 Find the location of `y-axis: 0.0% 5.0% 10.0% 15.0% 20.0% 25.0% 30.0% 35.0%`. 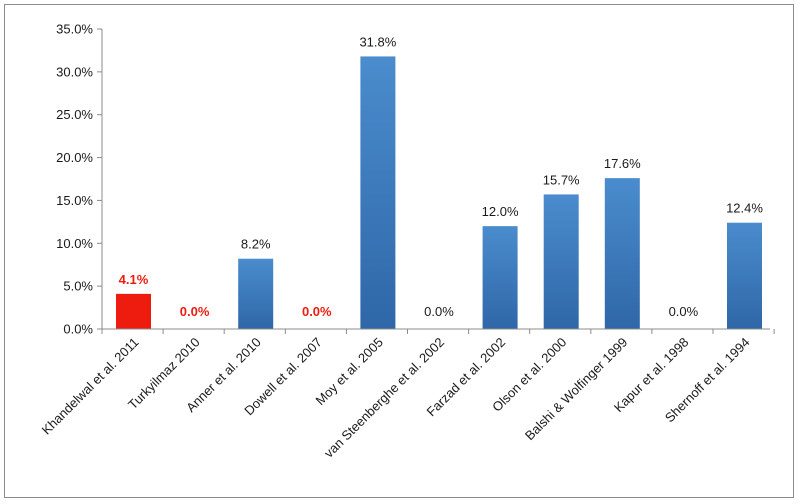

y-axis: 0.0% 5.0% 10.0% 15.0% 20.0% 25.0% 30.0% 35.0% is located at coordinates (79, 179).